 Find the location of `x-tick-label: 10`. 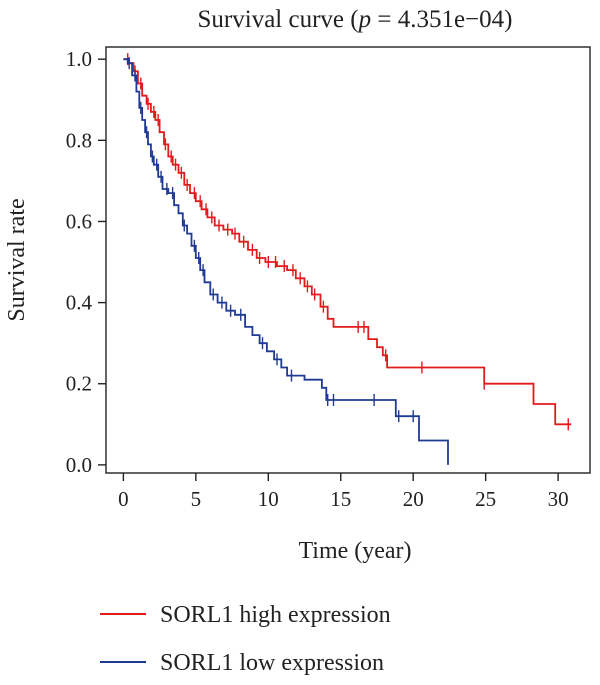

x-tick-label: 10 is located at coordinates (268, 499).